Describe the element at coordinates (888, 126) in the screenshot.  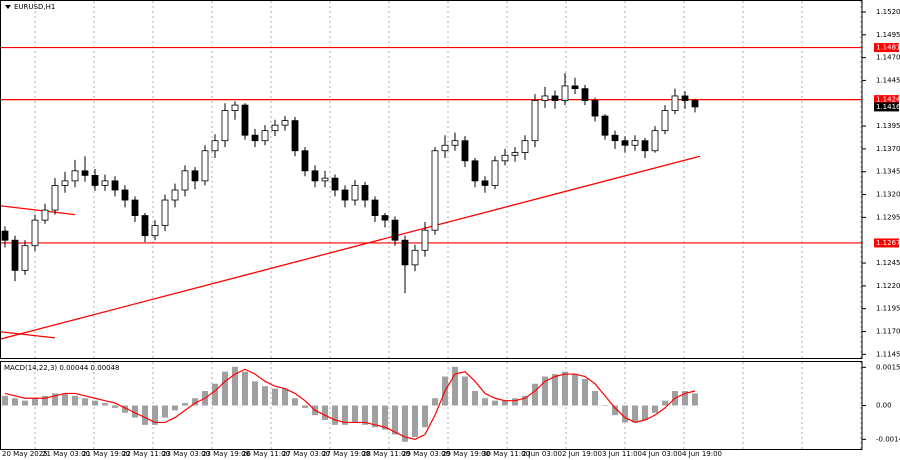
I see `y-tick-label: 1.1395` at that location.